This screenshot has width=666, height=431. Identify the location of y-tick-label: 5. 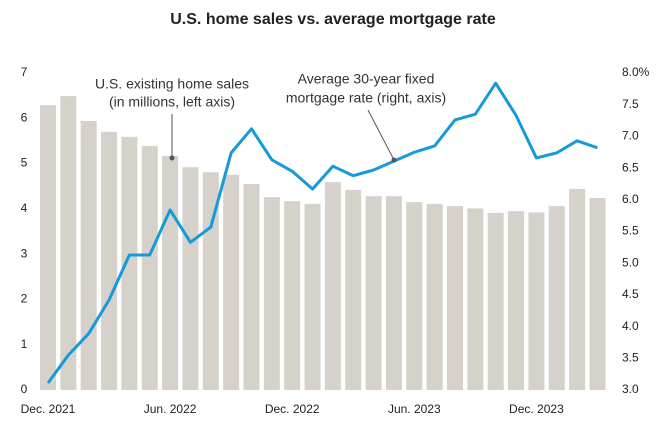
(24, 163).